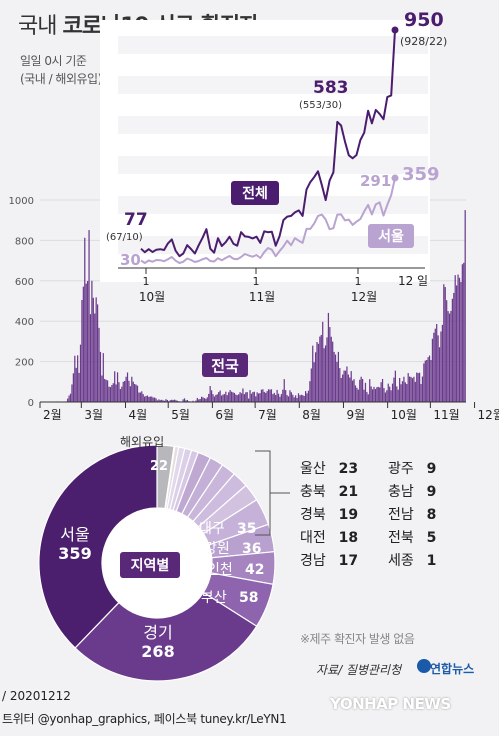 The height and width of the screenshot is (736, 499). Describe the element at coordinates (313, 538) in the screenshot. I see `region-name: 대전` at that location.